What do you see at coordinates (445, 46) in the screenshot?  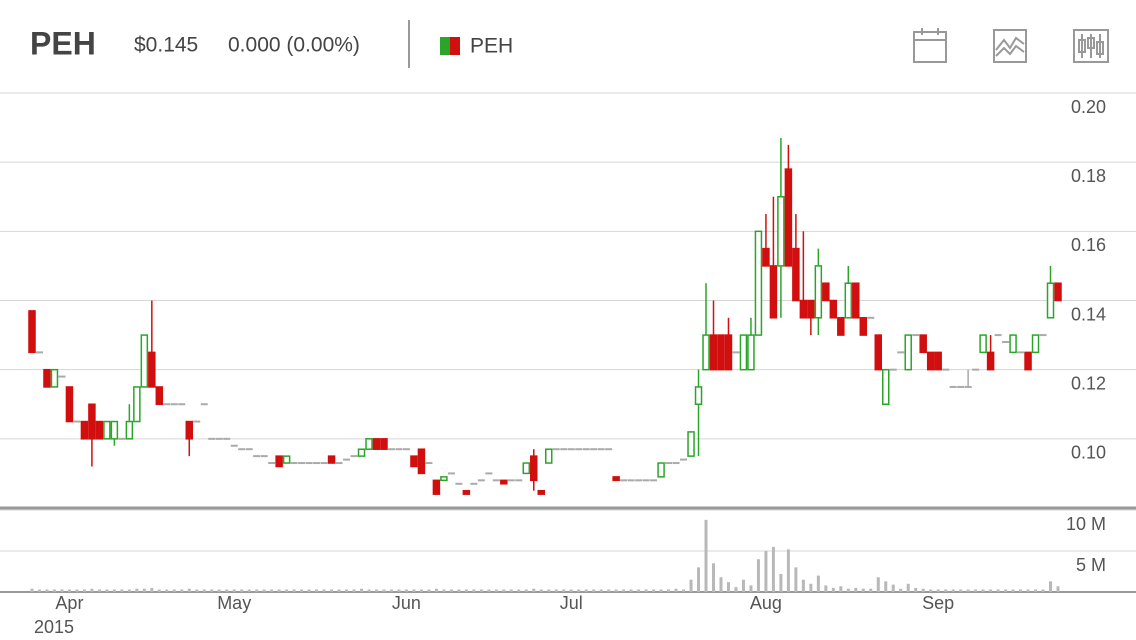 I see `legend-swatch-up` at bounding box center [445, 46].